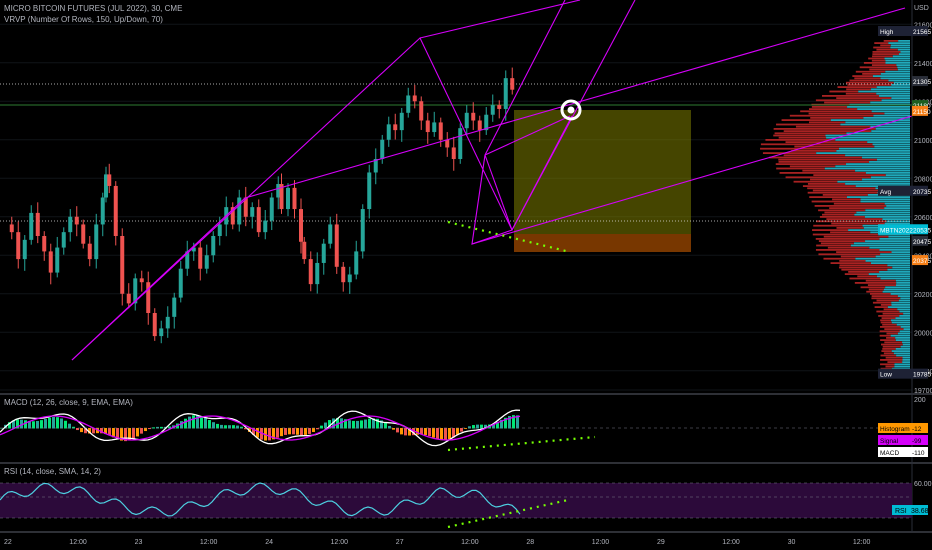 The image size is (932, 550). Describe the element at coordinates (885, 192) in the screenshot. I see `price-label-tag: Avg` at that location.